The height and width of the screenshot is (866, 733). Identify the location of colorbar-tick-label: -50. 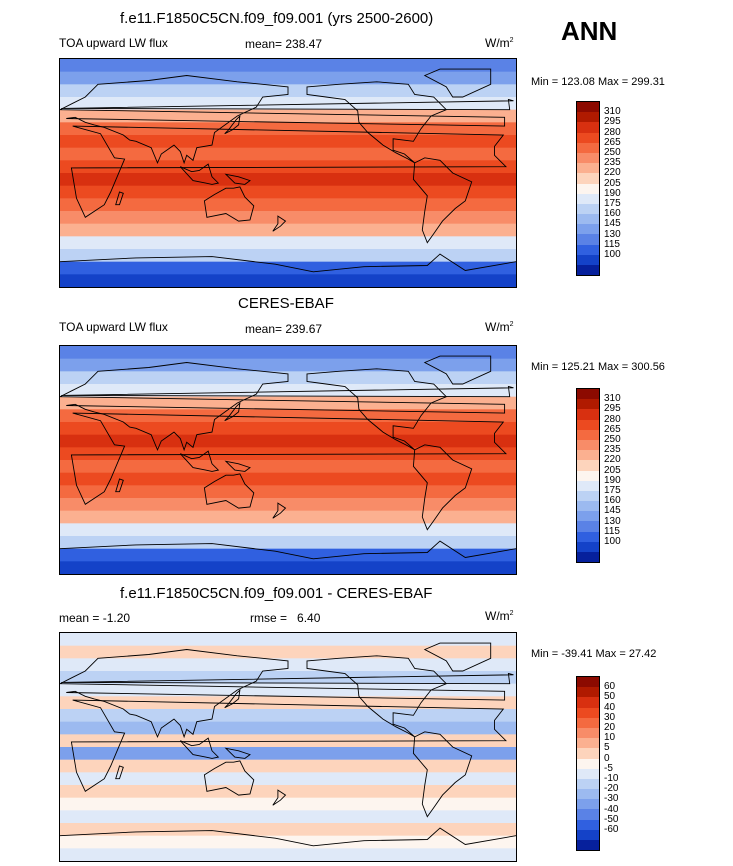
(611, 819).